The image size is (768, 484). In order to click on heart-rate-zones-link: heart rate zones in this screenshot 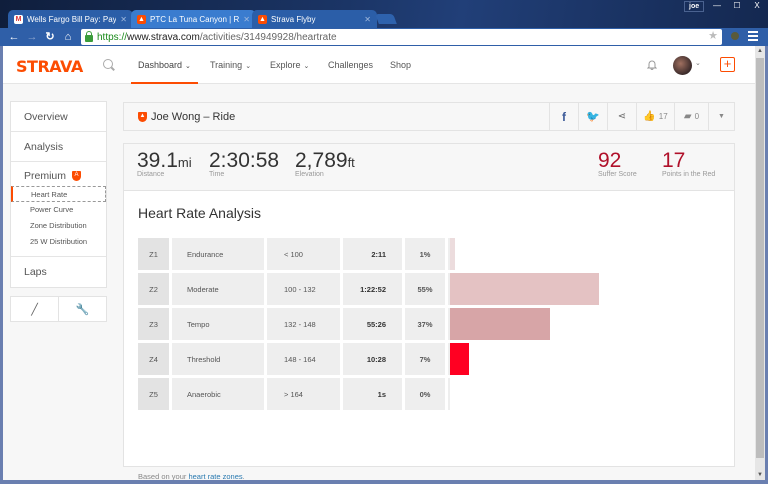, I will do `click(215, 476)`.